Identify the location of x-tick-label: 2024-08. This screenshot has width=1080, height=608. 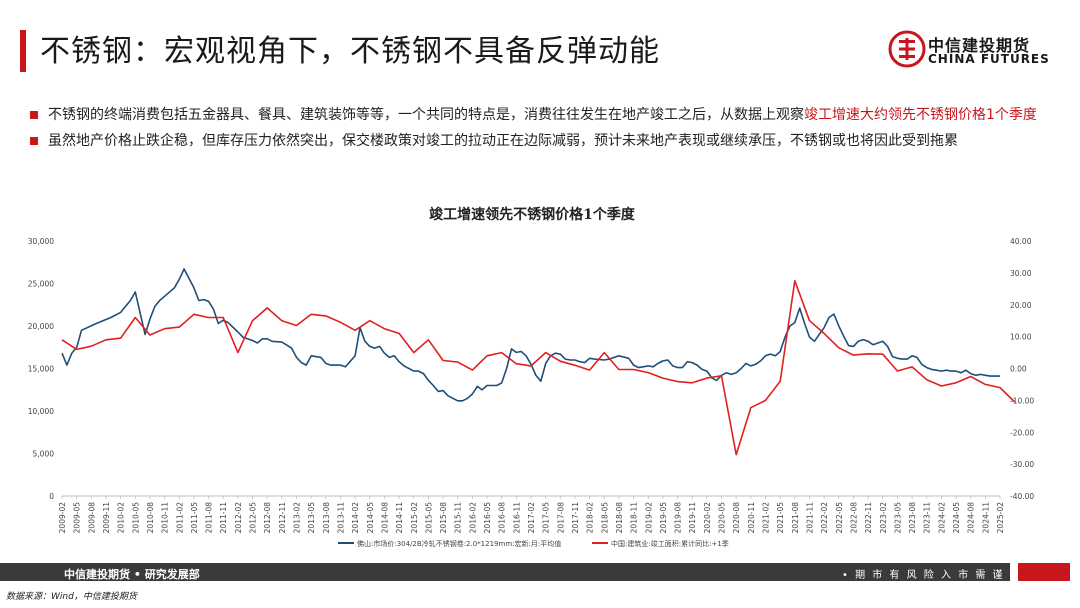
(971, 518).